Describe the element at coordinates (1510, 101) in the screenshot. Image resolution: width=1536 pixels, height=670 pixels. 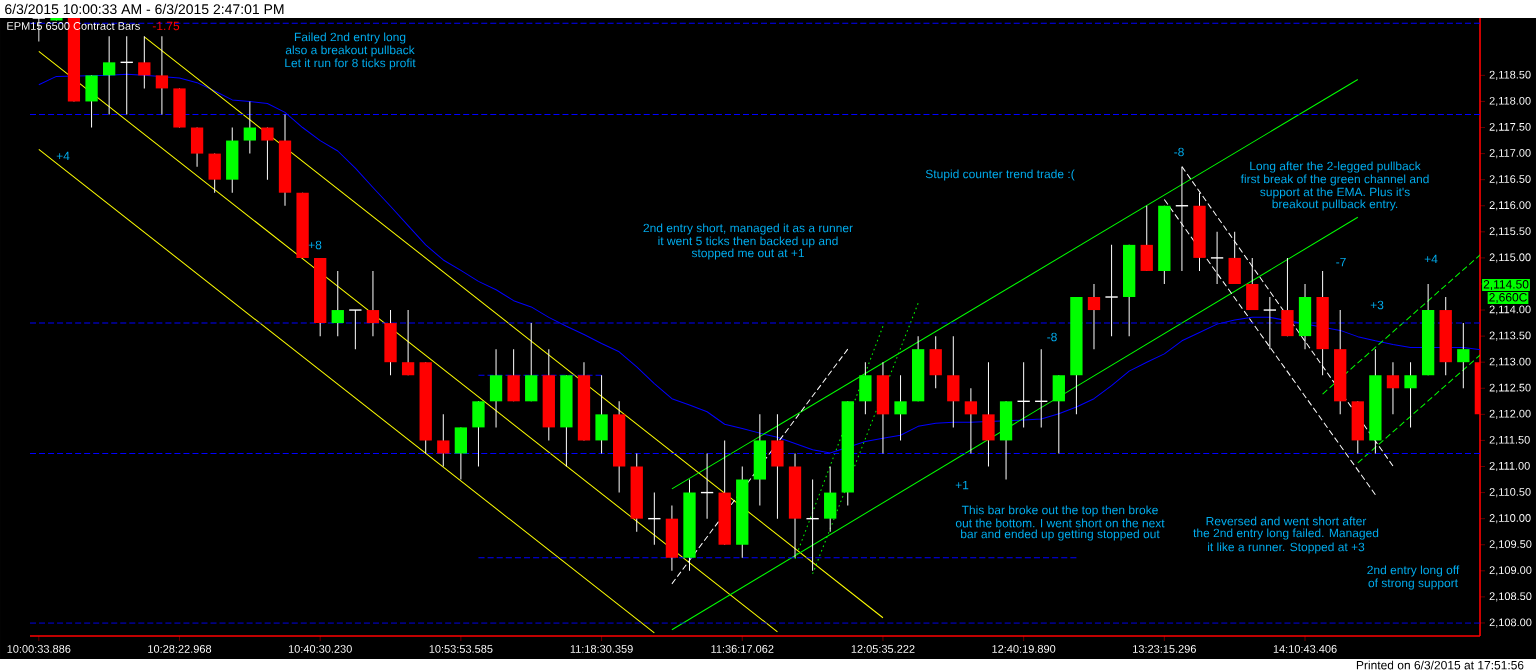
I see `y-tick-label: 2,118.00` at that location.